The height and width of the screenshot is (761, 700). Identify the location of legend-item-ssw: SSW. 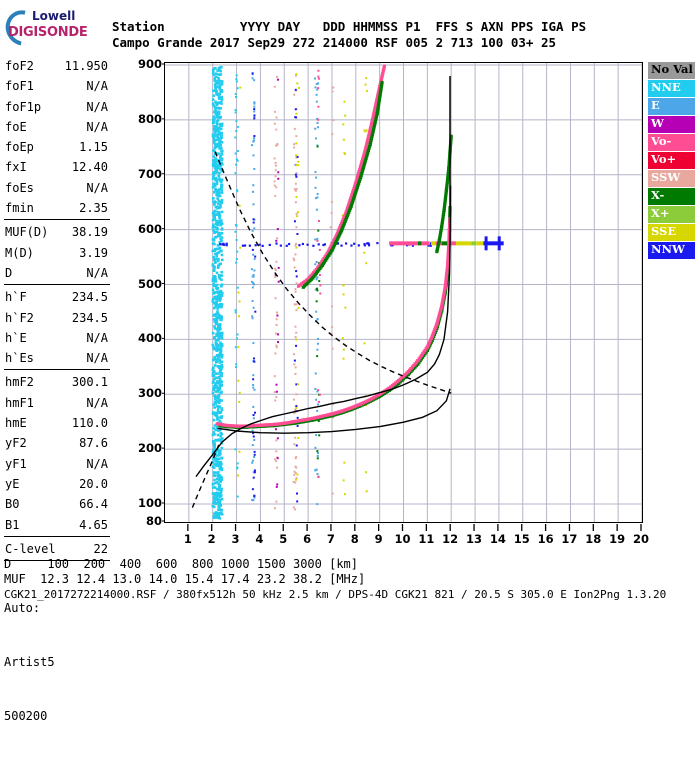
(671, 179).